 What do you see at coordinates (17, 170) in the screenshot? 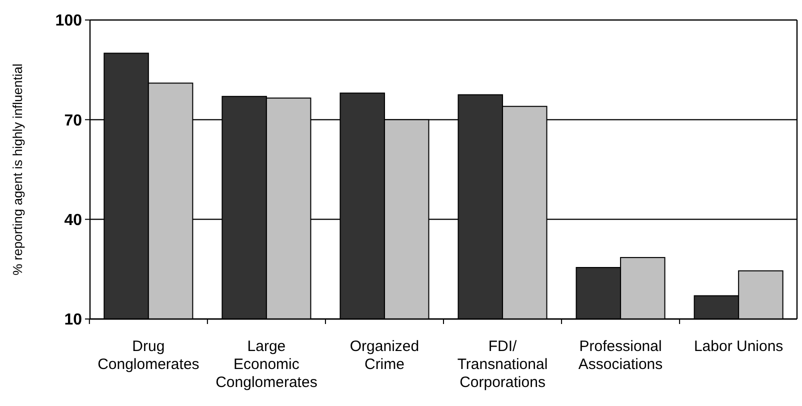
I see `y-axis-title: % reporting agent is highly influential` at bounding box center [17, 170].